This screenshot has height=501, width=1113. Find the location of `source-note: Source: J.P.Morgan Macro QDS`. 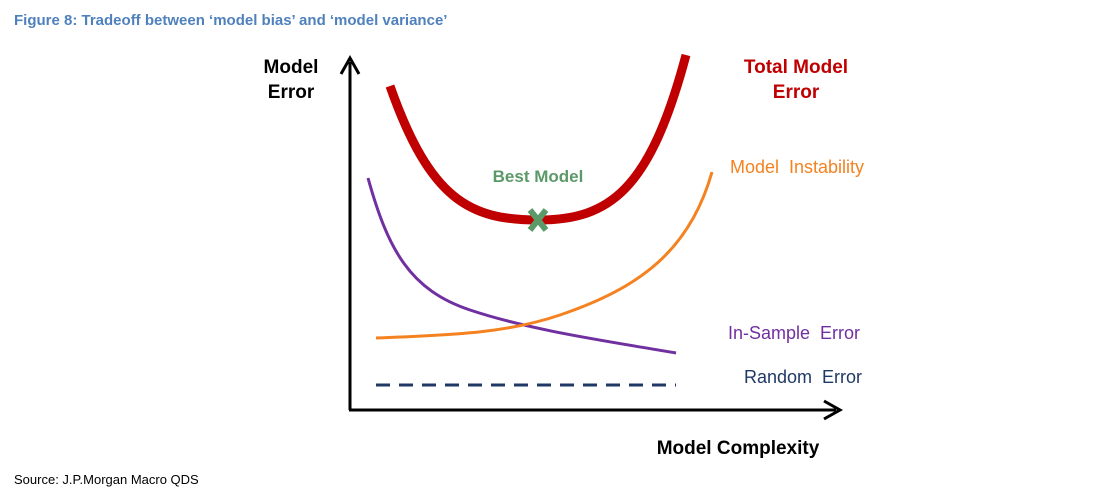

source-note: Source: J.P.Morgan Macro QDS is located at coordinates (106, 479).